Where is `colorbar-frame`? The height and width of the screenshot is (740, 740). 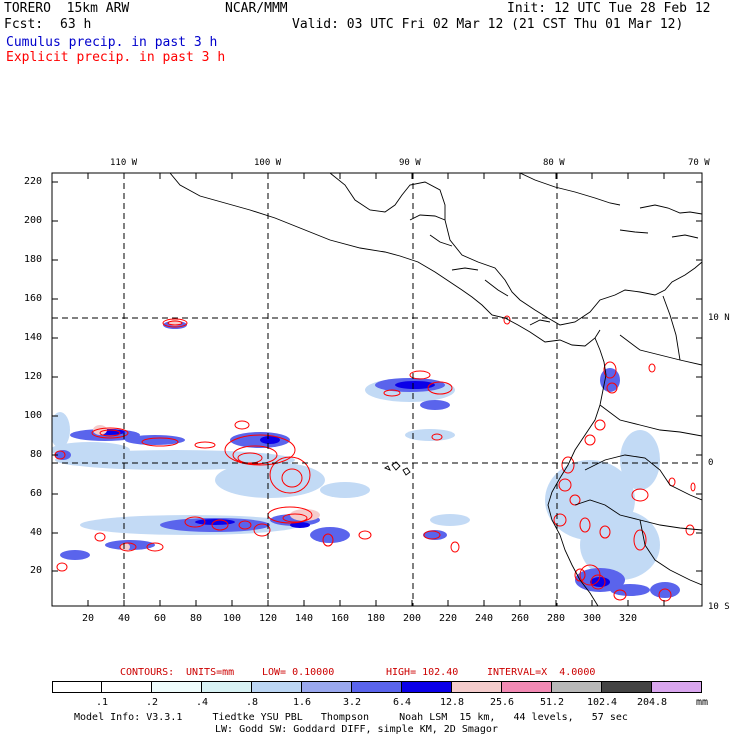
colorbar-frame is located at coordinates (377, 687).